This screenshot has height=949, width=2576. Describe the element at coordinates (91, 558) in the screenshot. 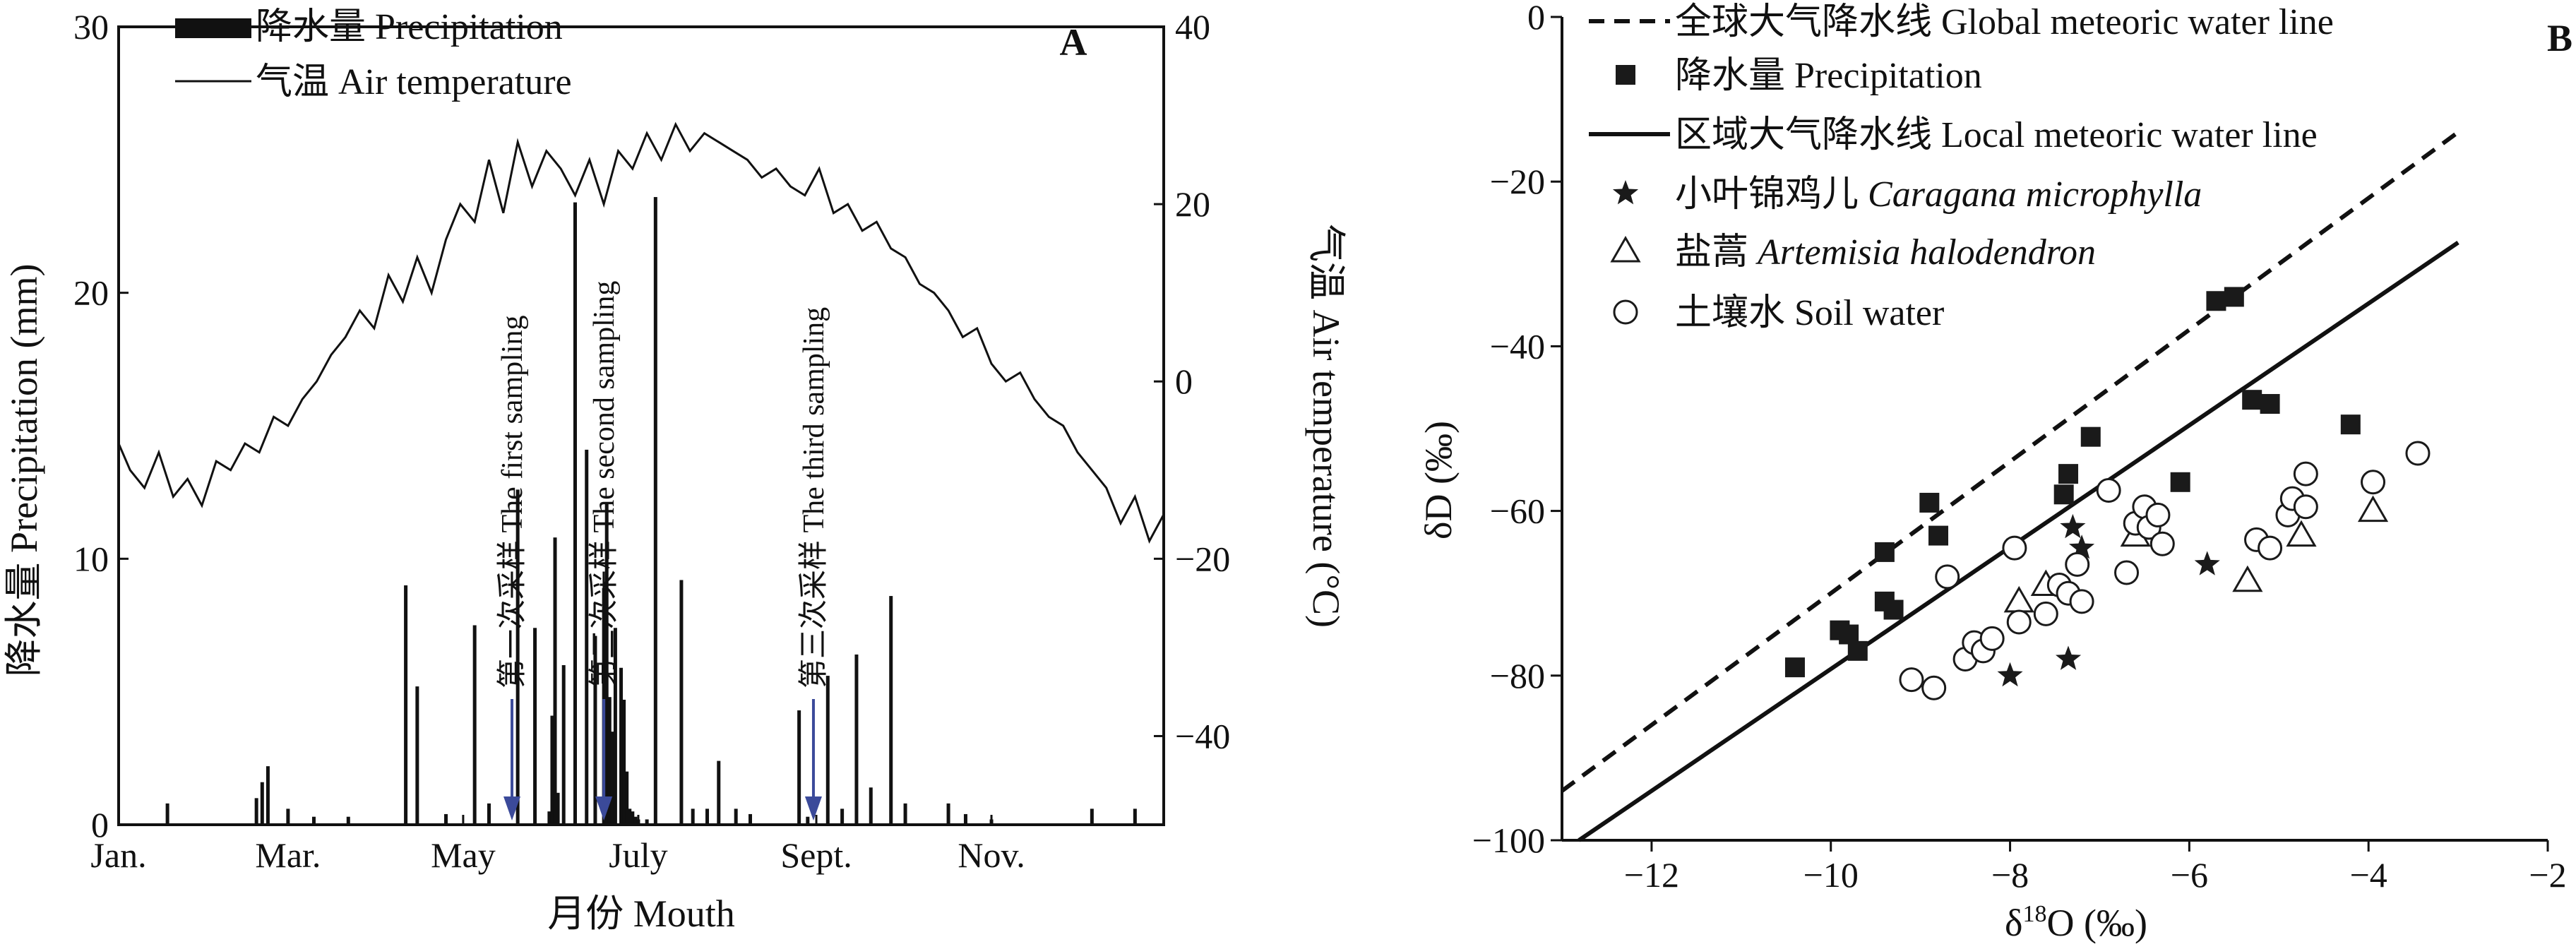

I see `y-tick-label-left: 10` at that location.